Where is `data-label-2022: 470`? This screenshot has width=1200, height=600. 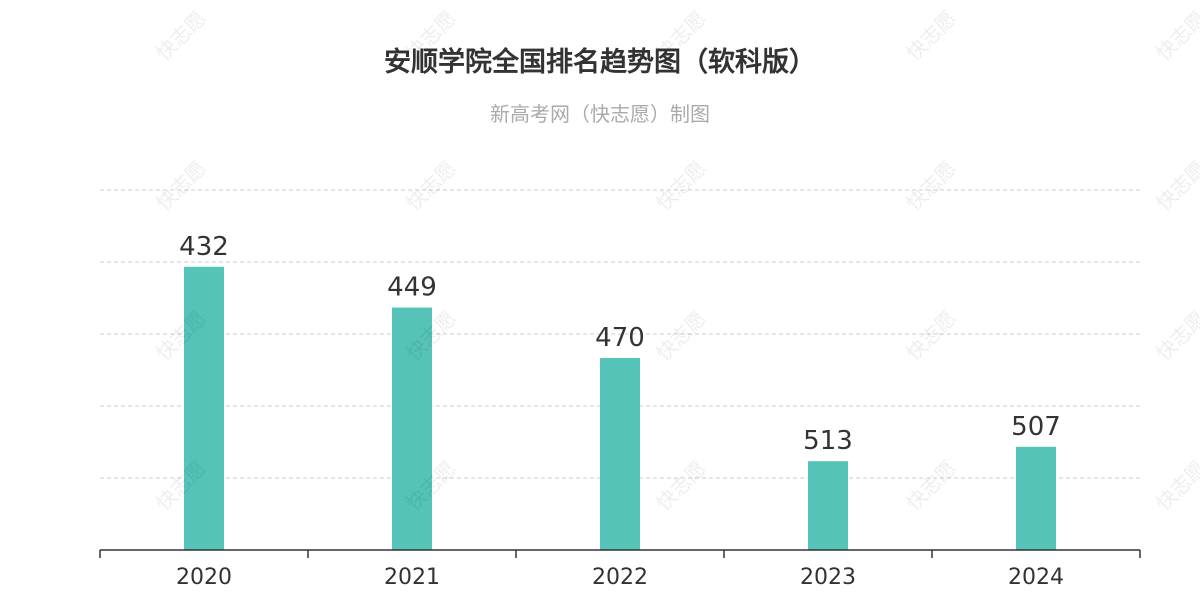 data-label-2022: 470 is located at coordinates (620, 338).